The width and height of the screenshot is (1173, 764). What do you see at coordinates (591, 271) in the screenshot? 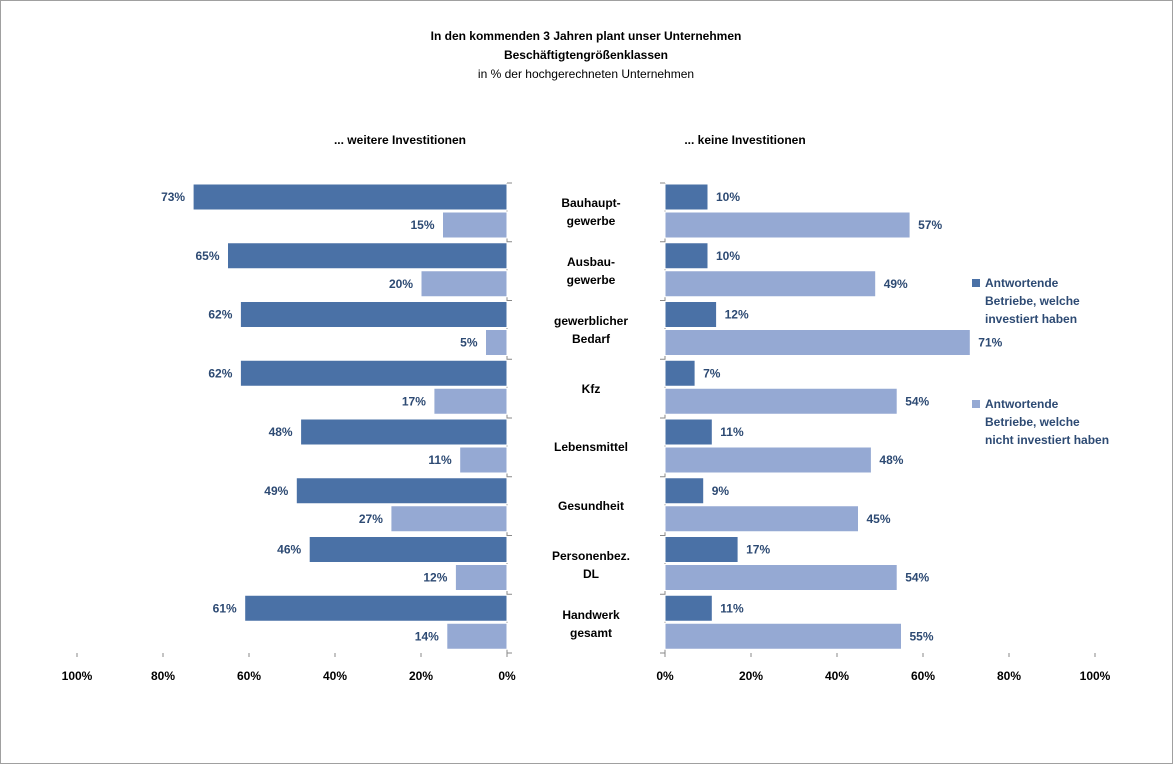
I see `category-label: Ausbau- gewerbe` at bounding box center [591, 271].